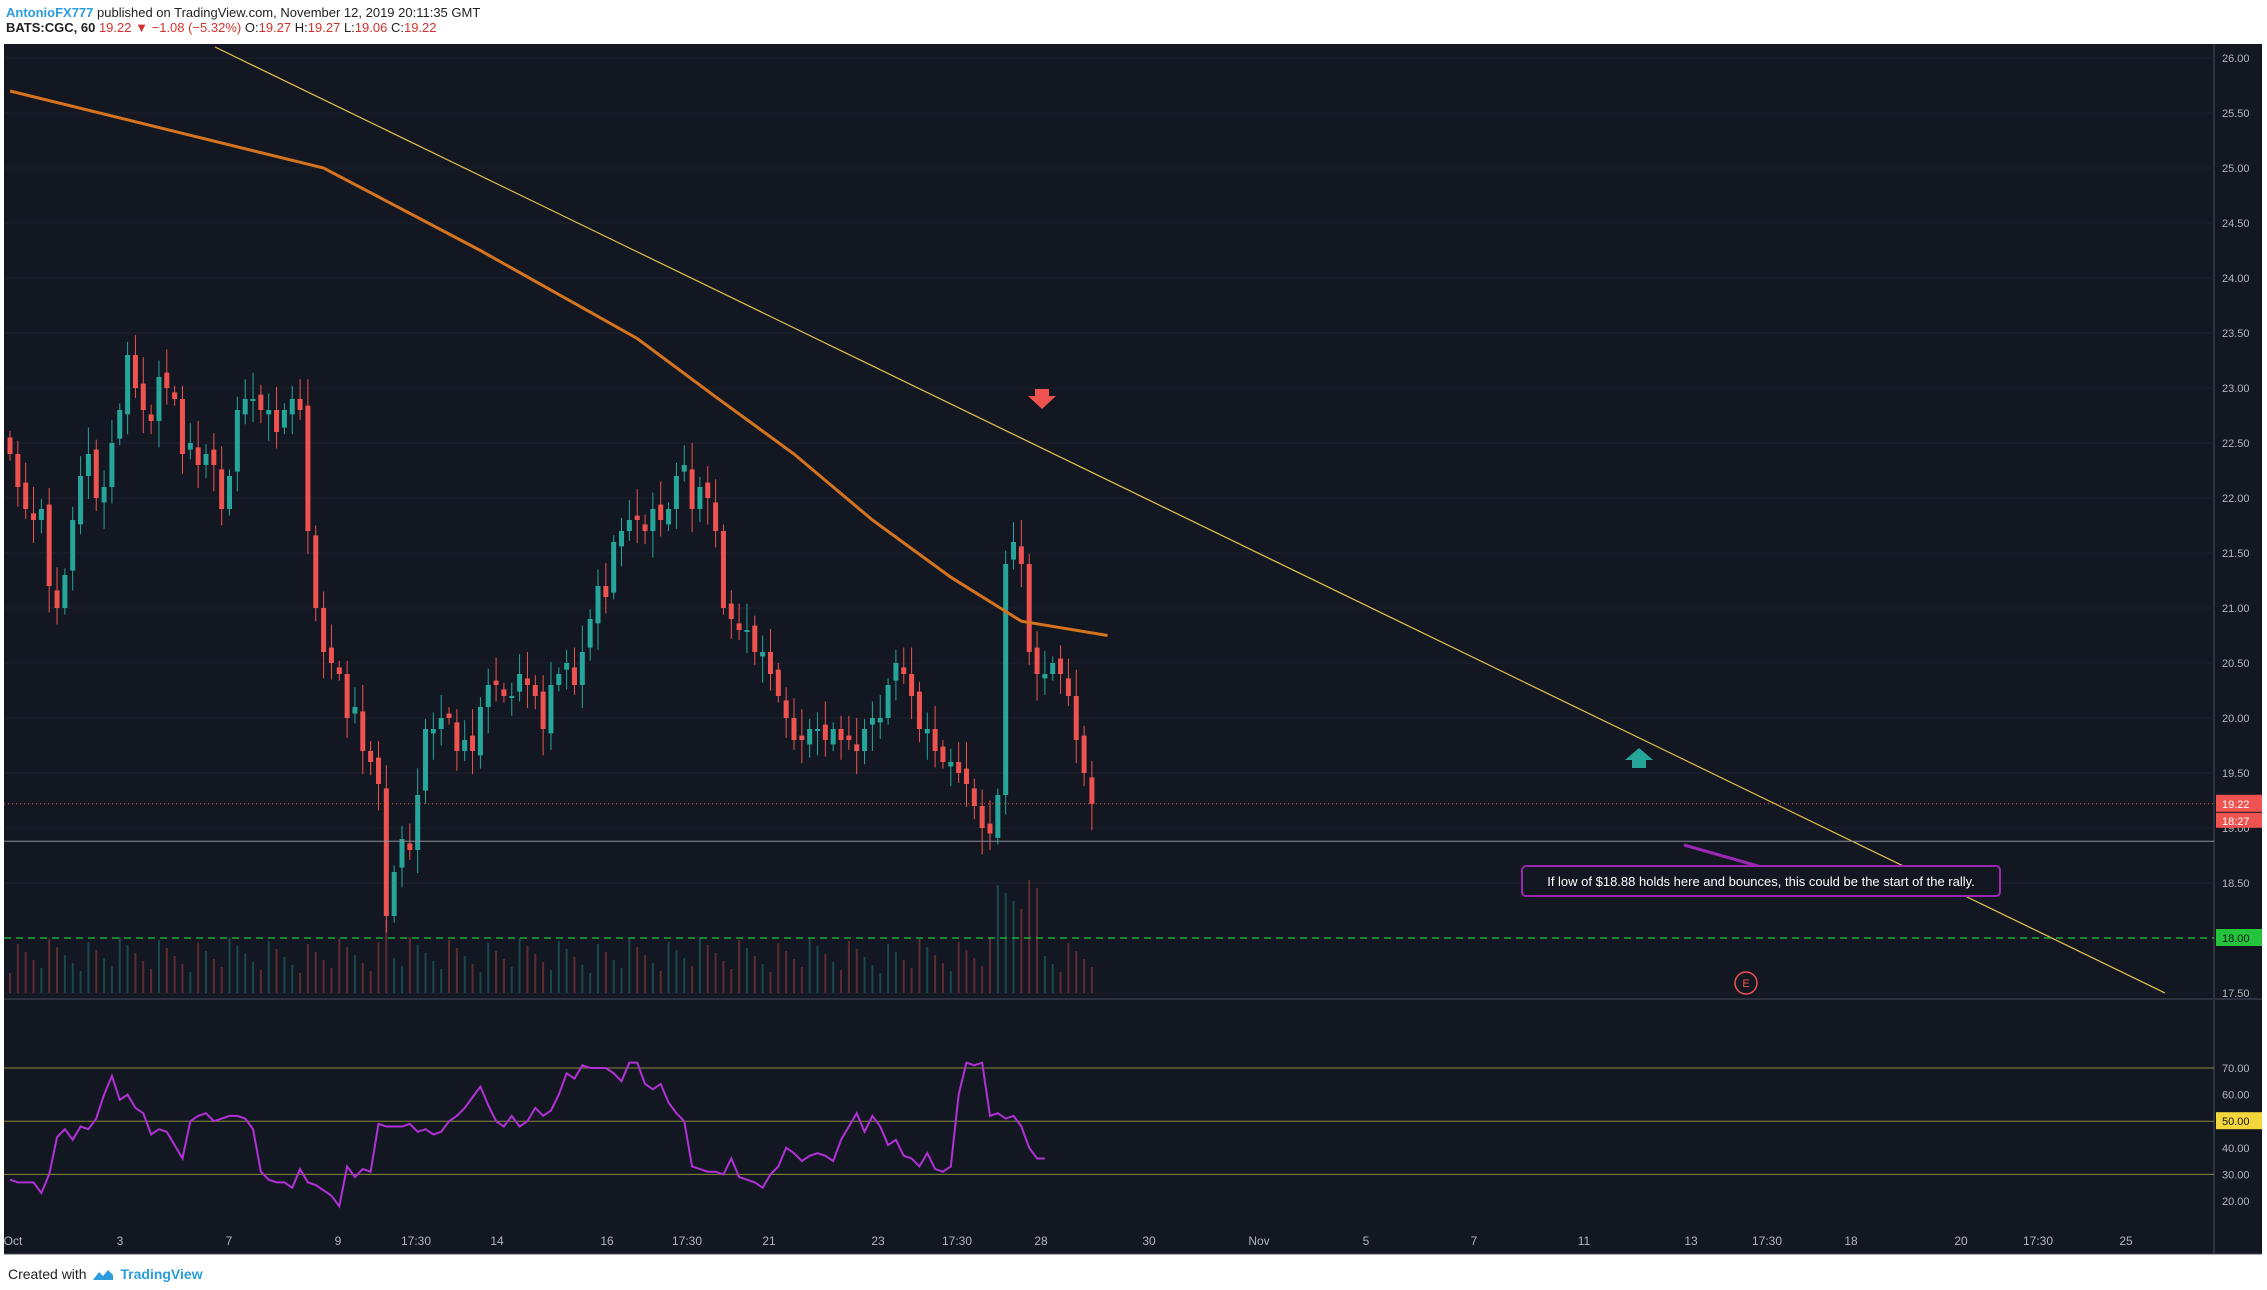  What do you see at coordinates (2236, 994) in the screenshot?
I see `price-tick-label: 17.50` at bounding box center [2236, 994].